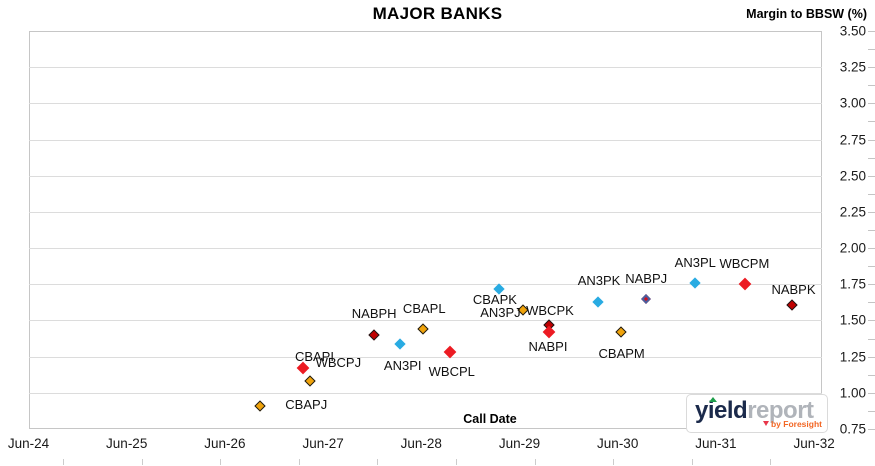 The image size is (875, 466). I want to click on y-tick-label: 3.50, so click(852, 31).